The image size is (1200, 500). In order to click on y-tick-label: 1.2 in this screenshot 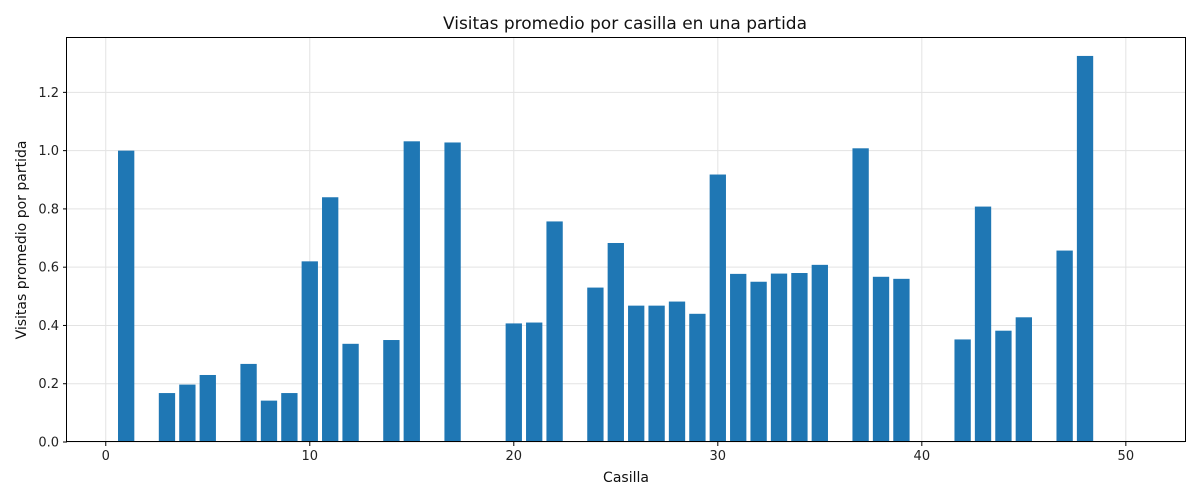, I will do `click(48, 93)`.